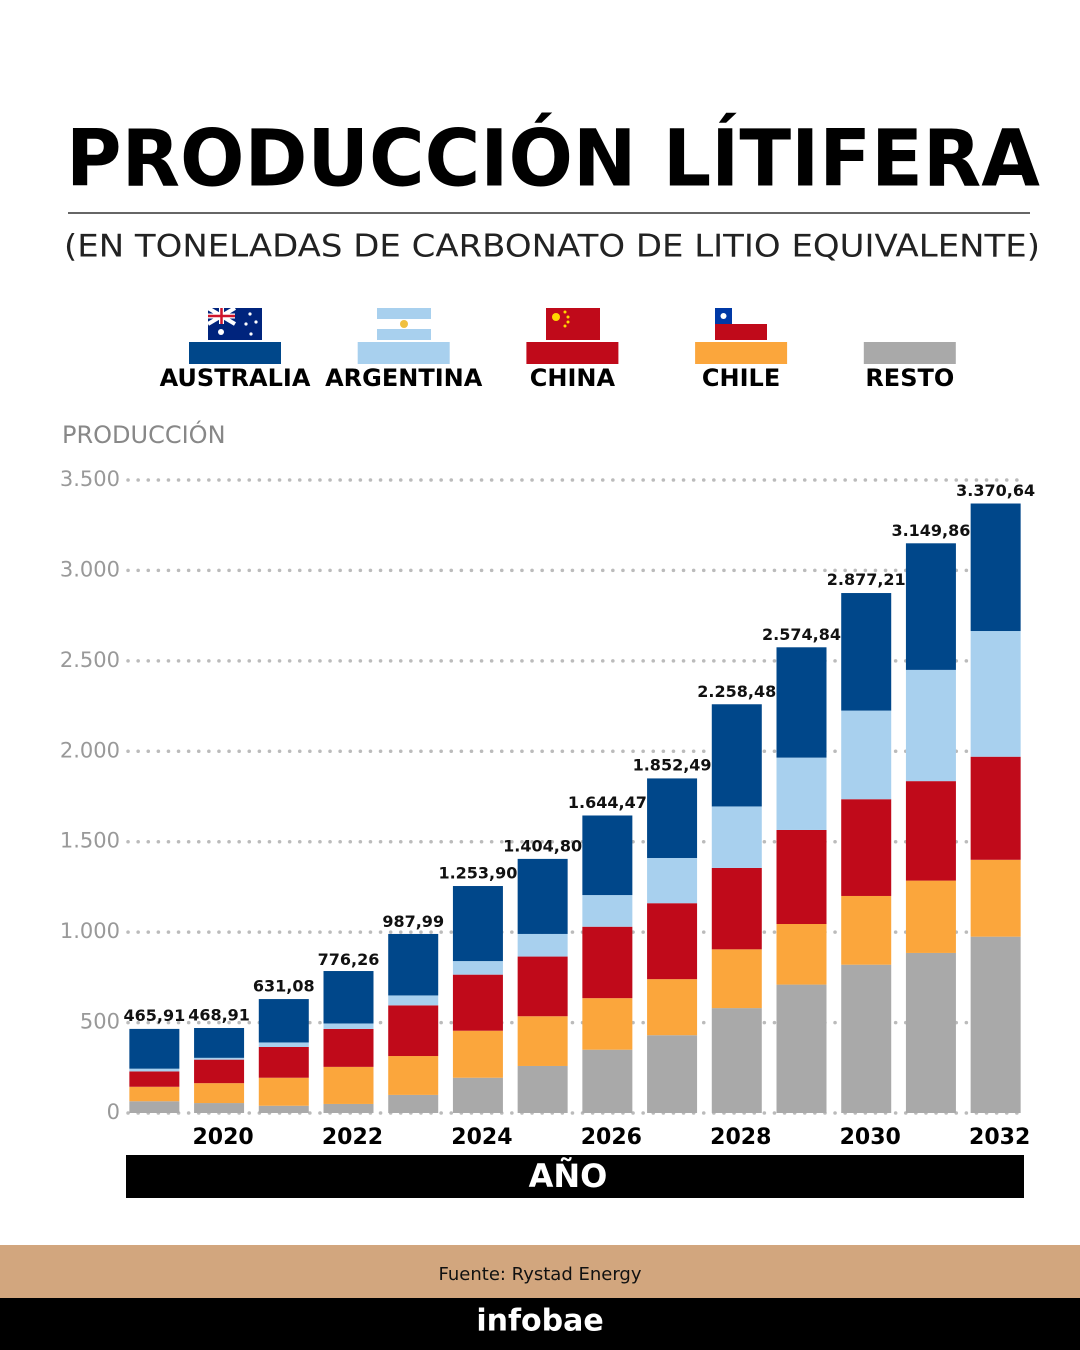 This screenshot has width=1080, height=1350. What do you see at coordinates (930, 530) in the screenshot?
I see `total-label: 3.149,86` at bounding box center [930, 530].